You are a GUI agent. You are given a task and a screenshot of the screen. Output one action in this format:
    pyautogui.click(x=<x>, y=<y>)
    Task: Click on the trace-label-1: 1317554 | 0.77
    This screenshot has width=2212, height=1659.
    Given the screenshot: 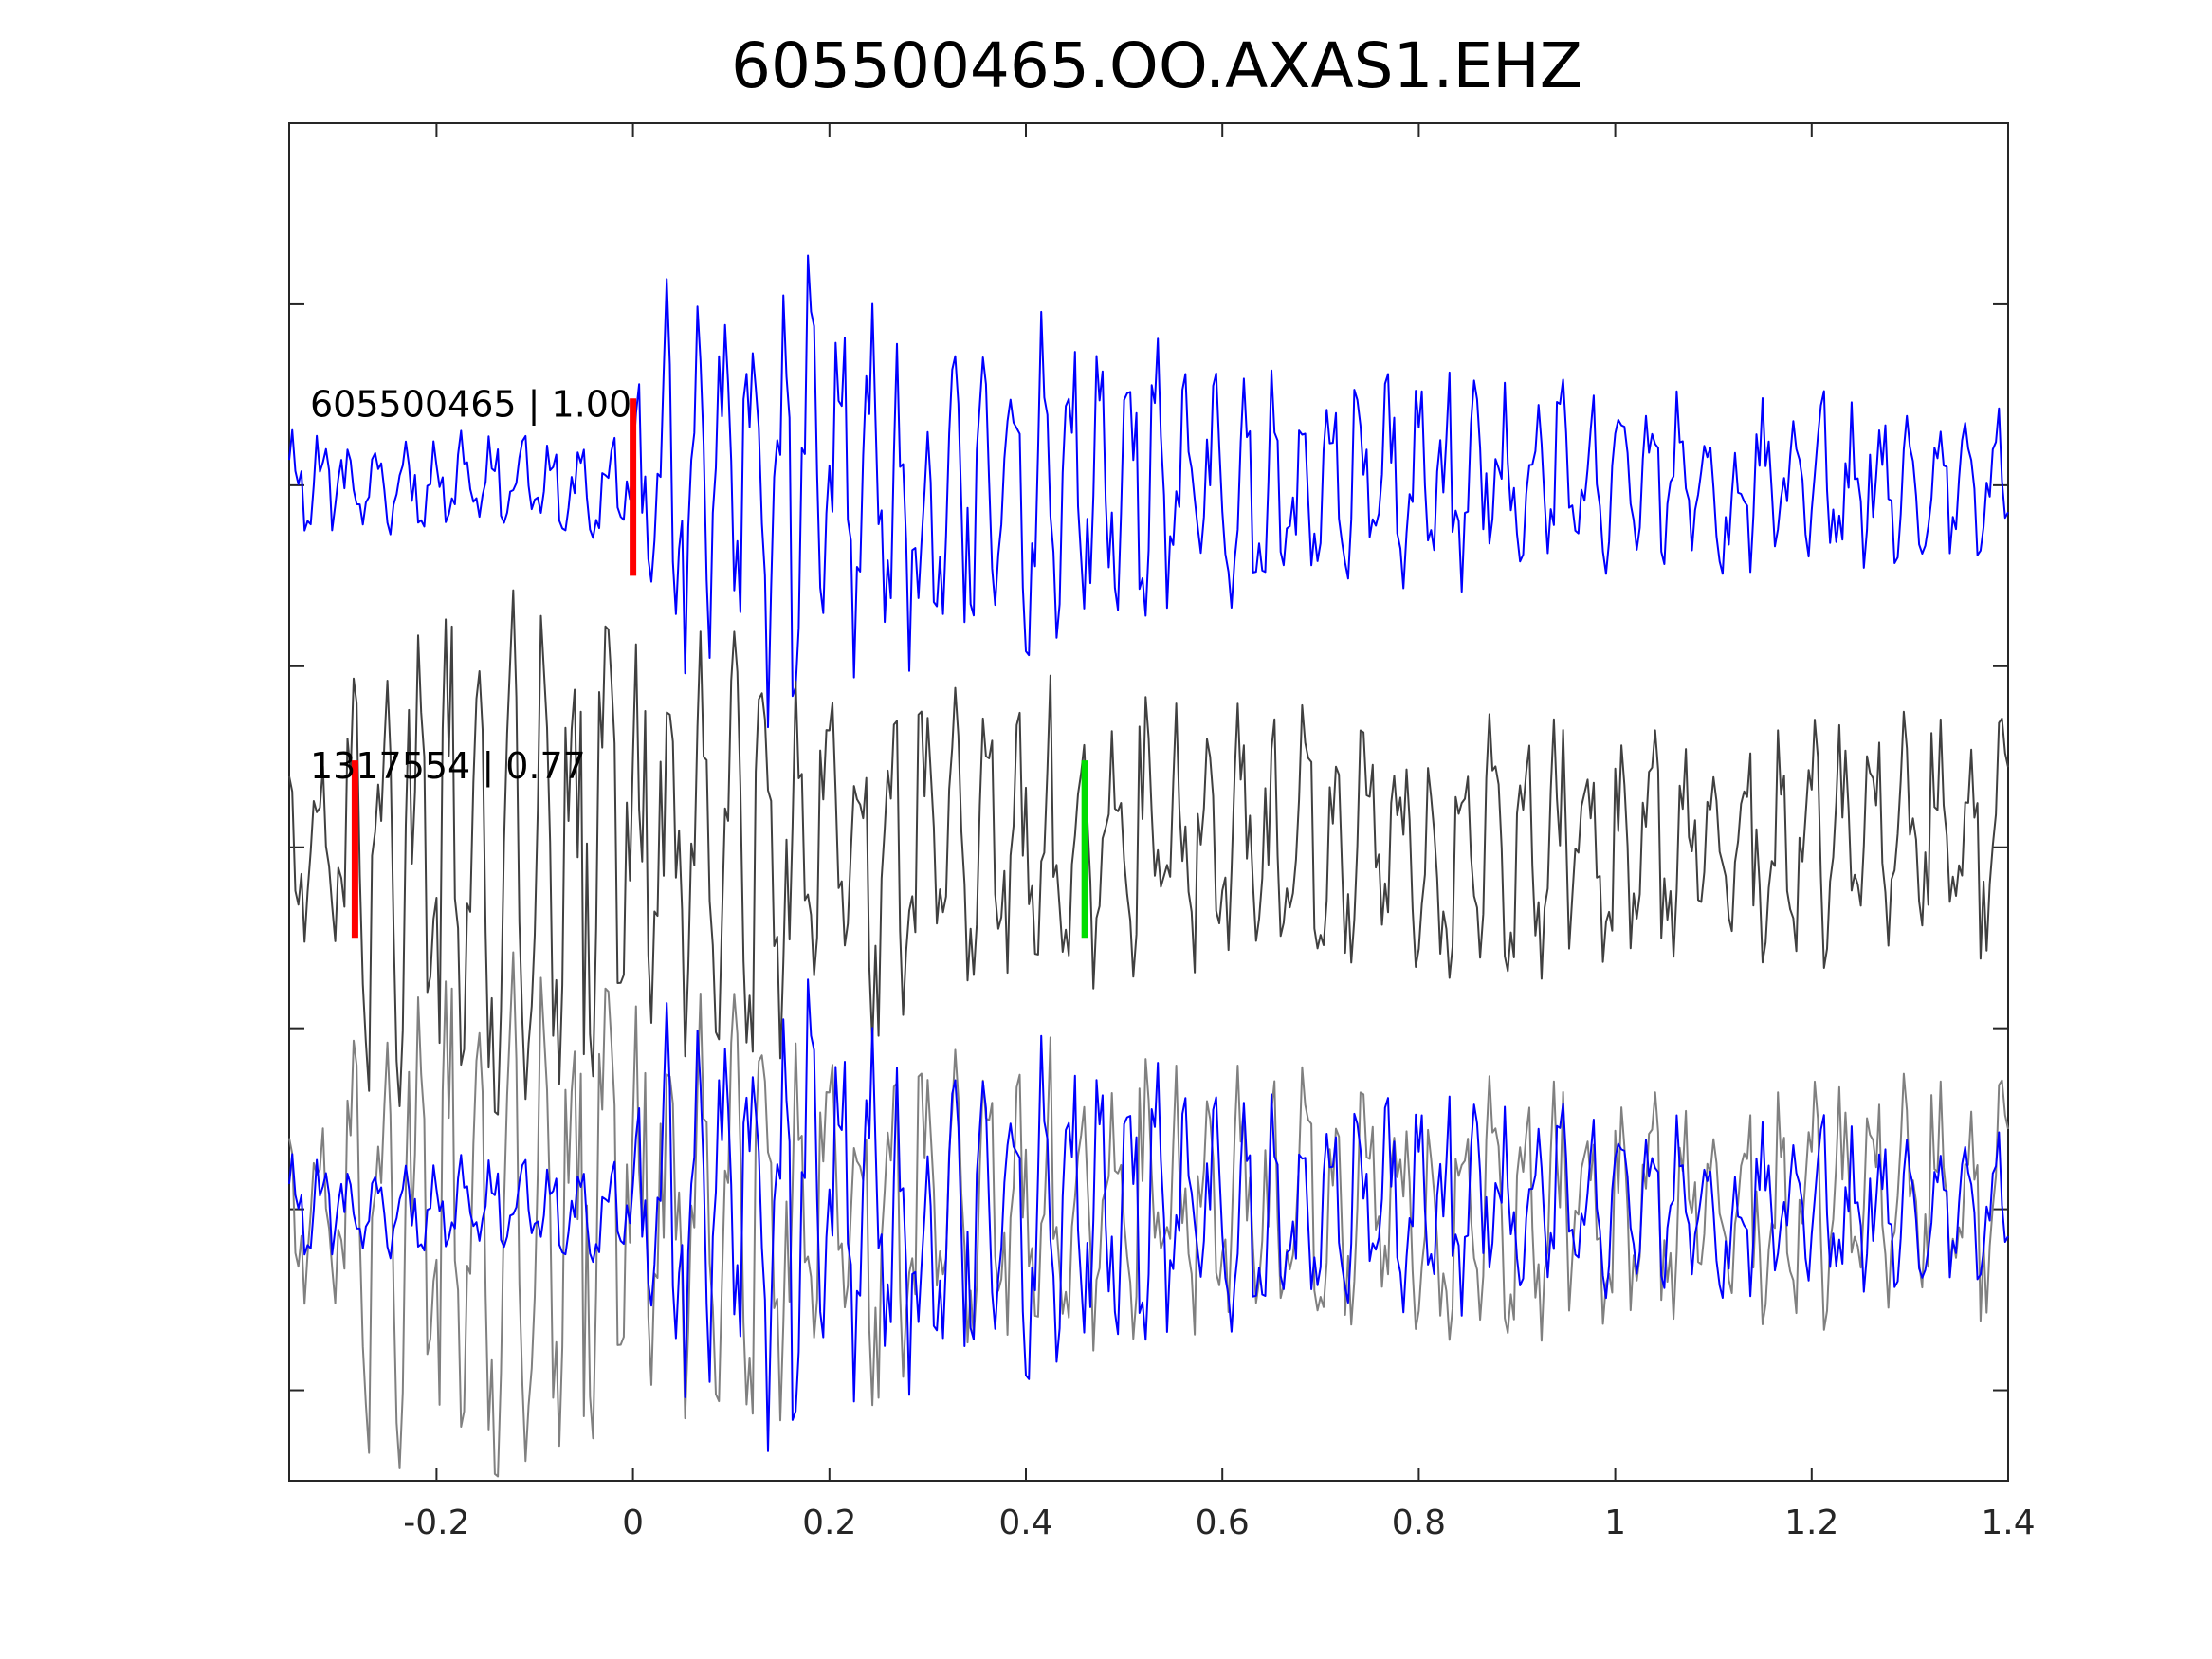 What is the action you would take?
    pyautogui.click(x=448, y=766)
    